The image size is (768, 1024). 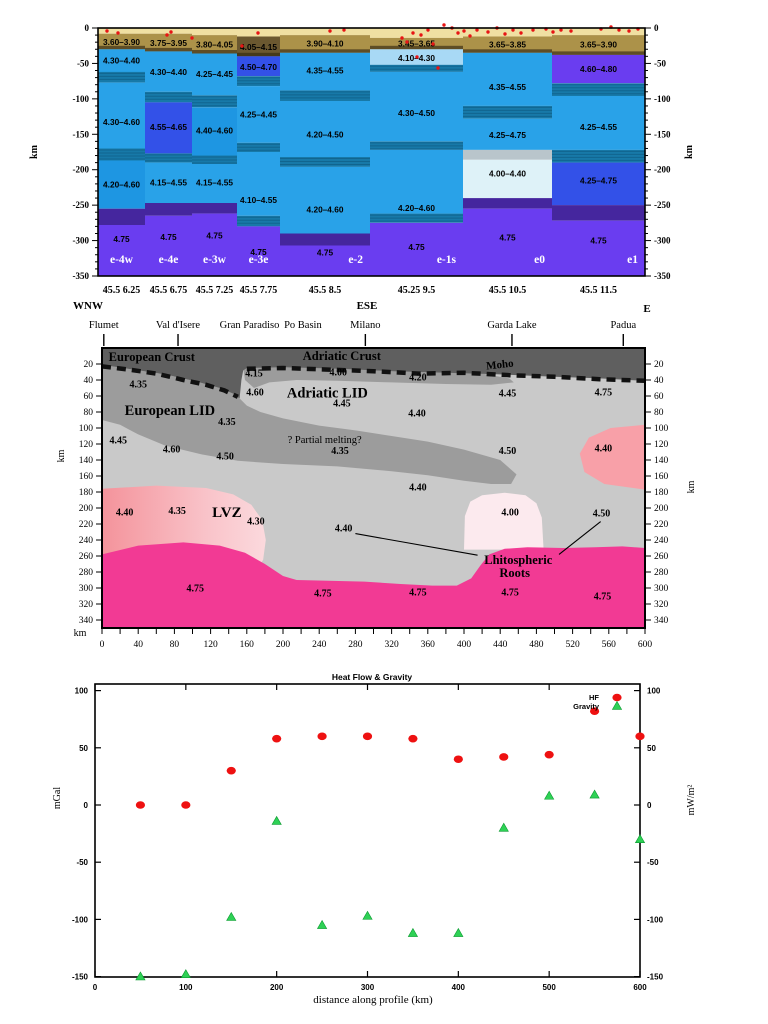 What do you see at coordinates (640, 987) in the screenshot?
I see `x-tick-label: 600` at bounding box center [640, 987].